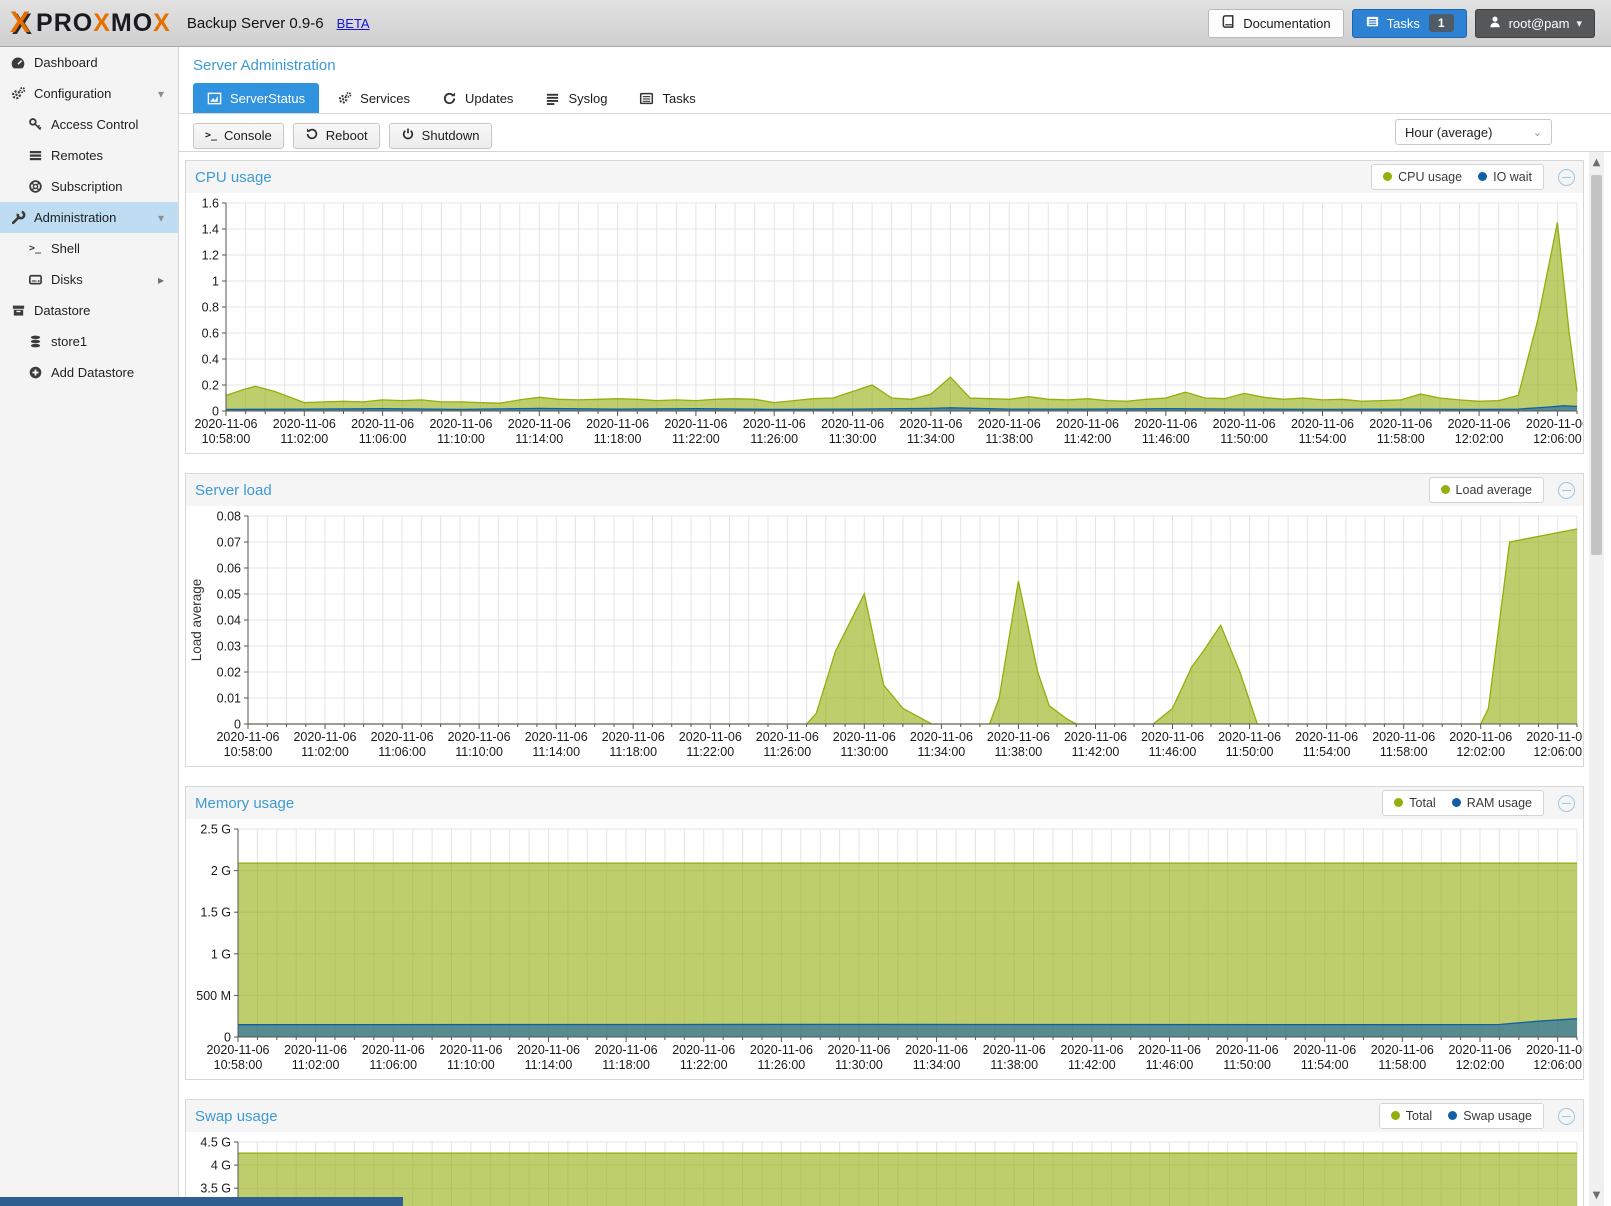 The height and width of the screenshot is (1206, 1611). What do you see at coordinates (353, 23) in the screenshot?
I see `beta-link: BETA` at bounding box center [353, 23].